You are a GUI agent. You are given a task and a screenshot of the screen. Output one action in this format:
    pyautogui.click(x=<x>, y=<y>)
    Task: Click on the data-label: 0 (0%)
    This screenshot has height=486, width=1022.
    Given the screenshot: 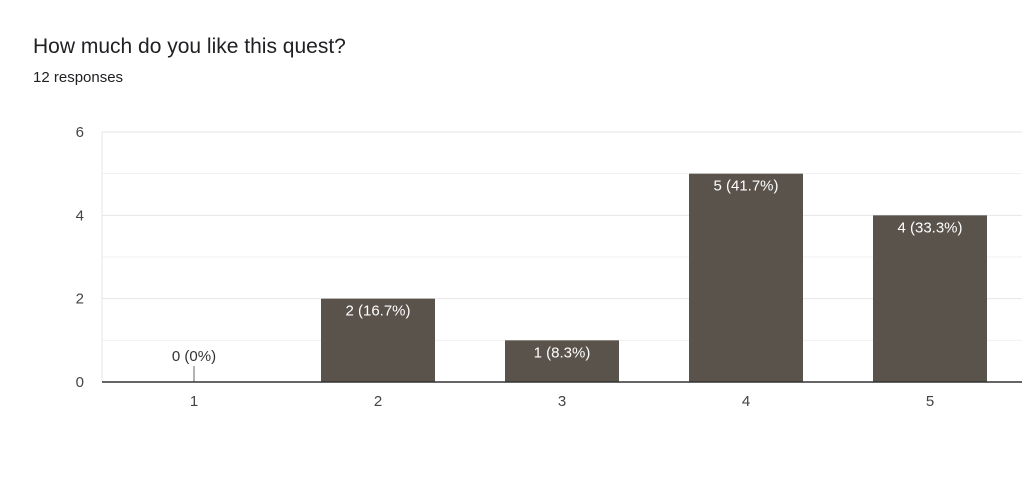 What is the action you would take?
    pyautogui.click(x=194, y=356)
    